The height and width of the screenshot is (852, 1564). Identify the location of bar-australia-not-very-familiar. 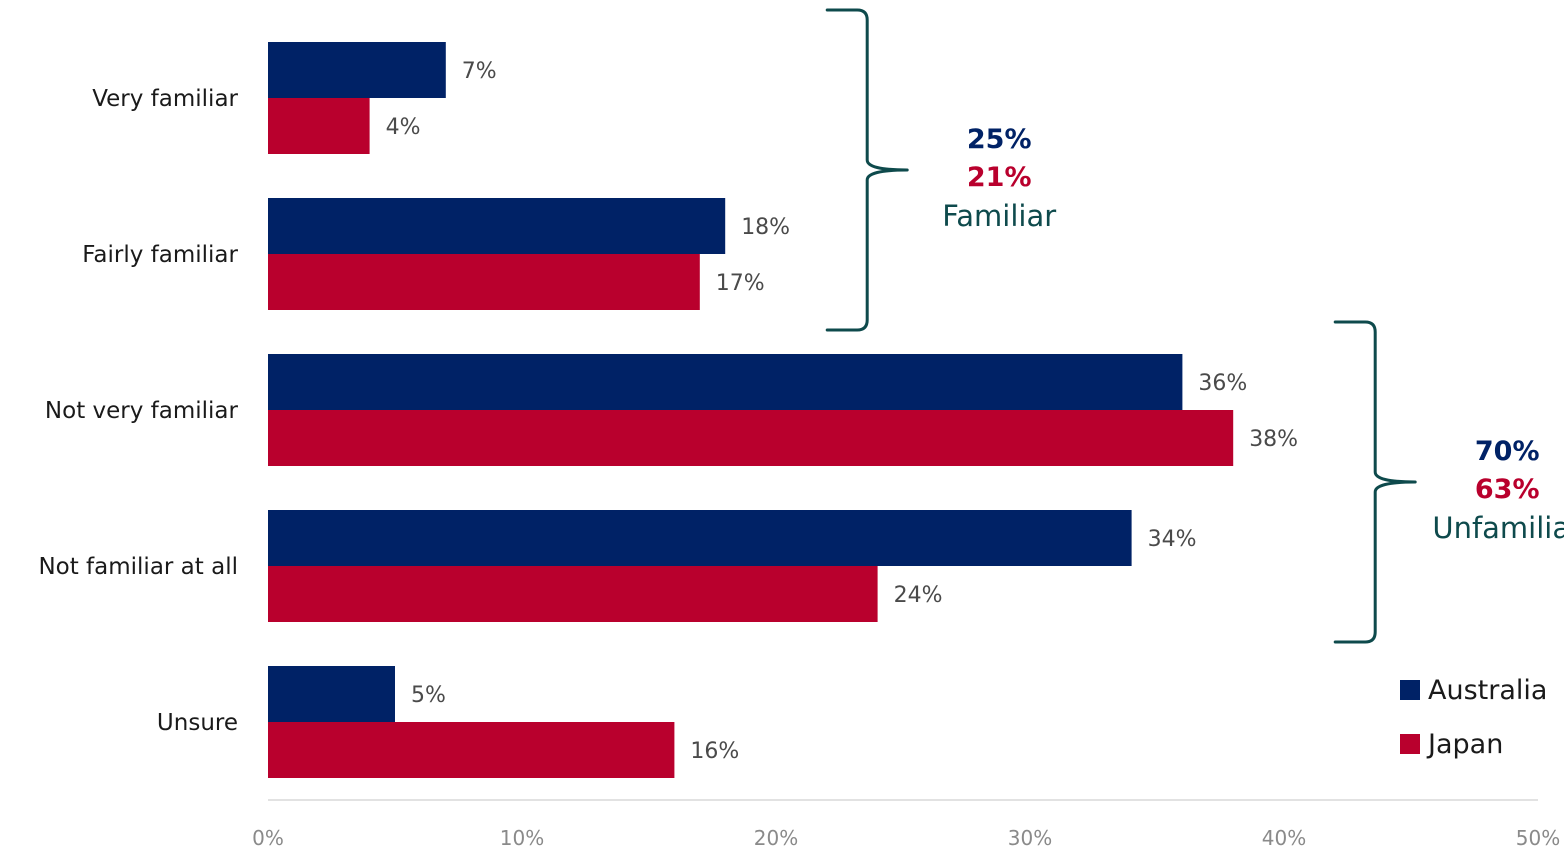
(725, 382).